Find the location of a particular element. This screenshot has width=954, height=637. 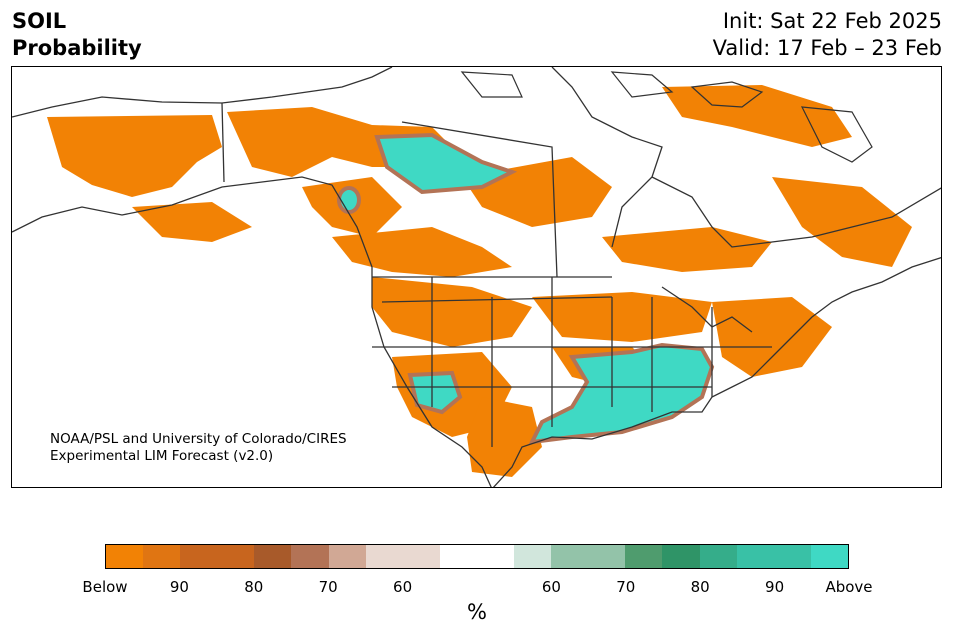

map-title: SOIL Probability is located at coordinates (77, 35).